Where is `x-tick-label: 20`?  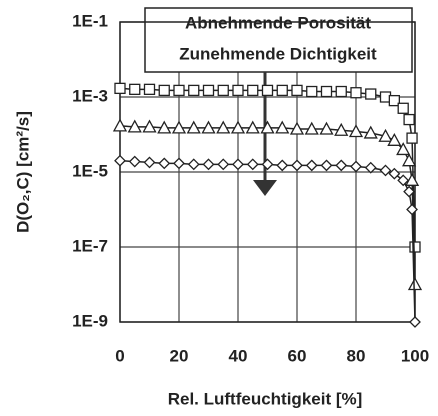
x-tick-label: 20 is located at coordinates (179, 355).